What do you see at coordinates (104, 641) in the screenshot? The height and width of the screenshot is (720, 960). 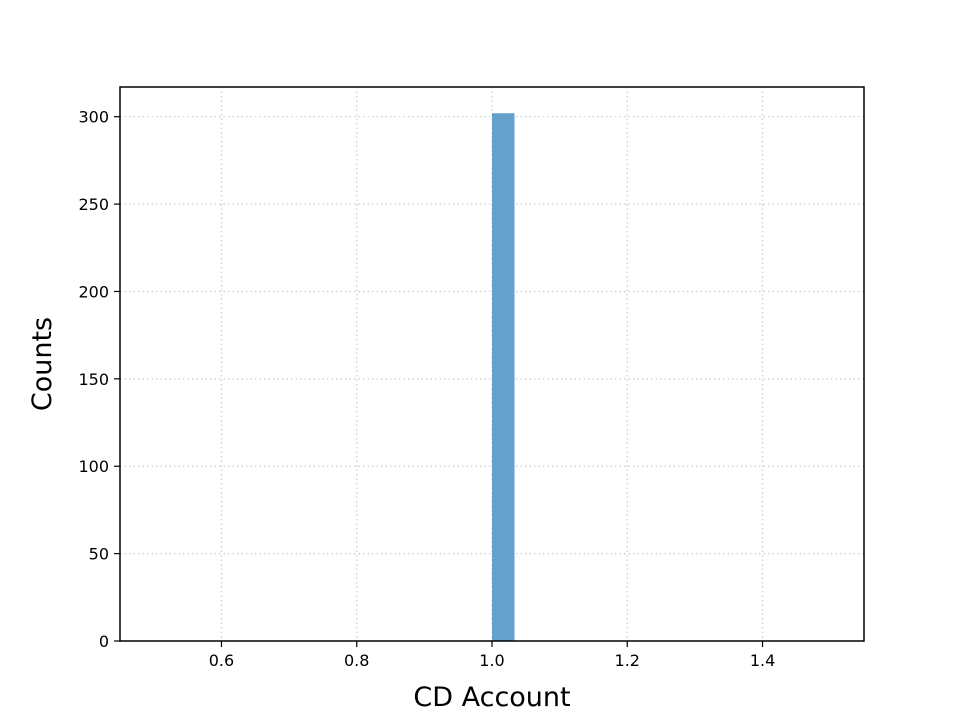 I see `y-tick-label: 0` at bounding box center [104, 641].